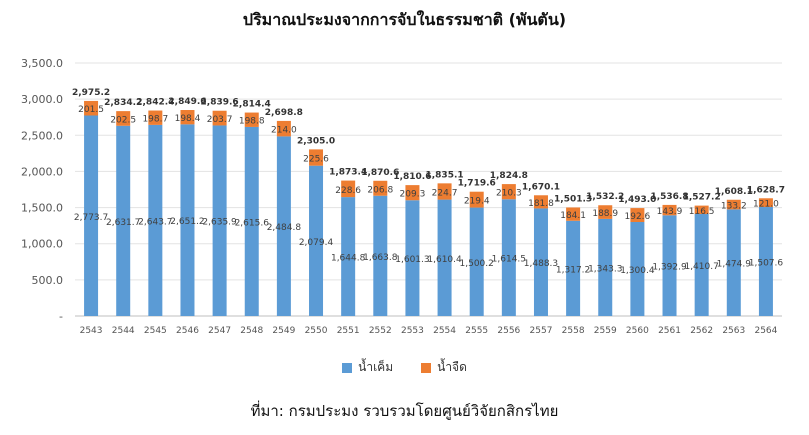 The width and height of the screenshot is (809, 435). What do you see at coordinates (637, 271) in the screenshot?
I see `label-saltwater-2560: 1,300.4` at bounding box center [637, 271].